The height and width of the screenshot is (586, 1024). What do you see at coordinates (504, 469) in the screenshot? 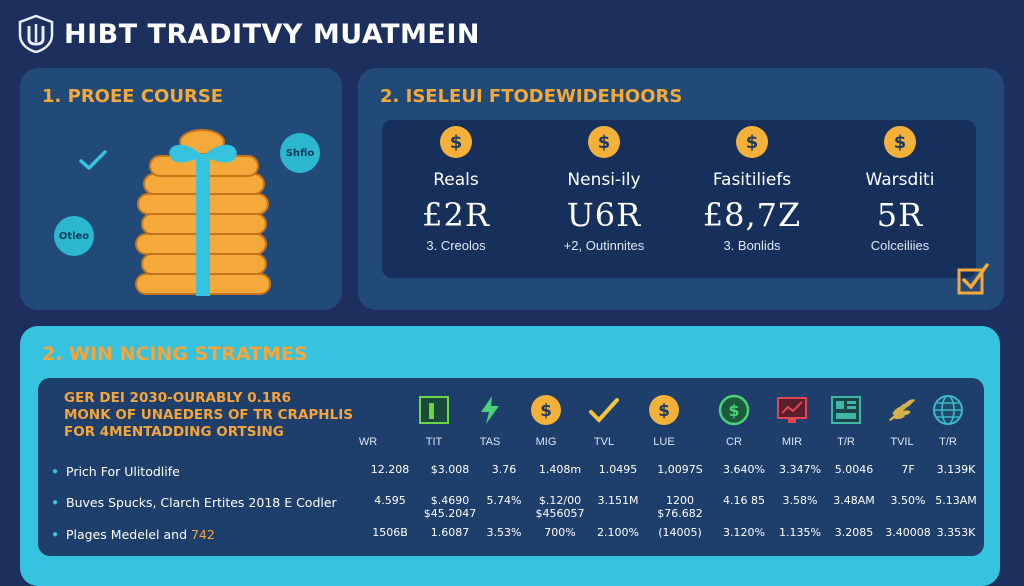
I see `table-cell: 3.76` at bounding box center [504, 469].